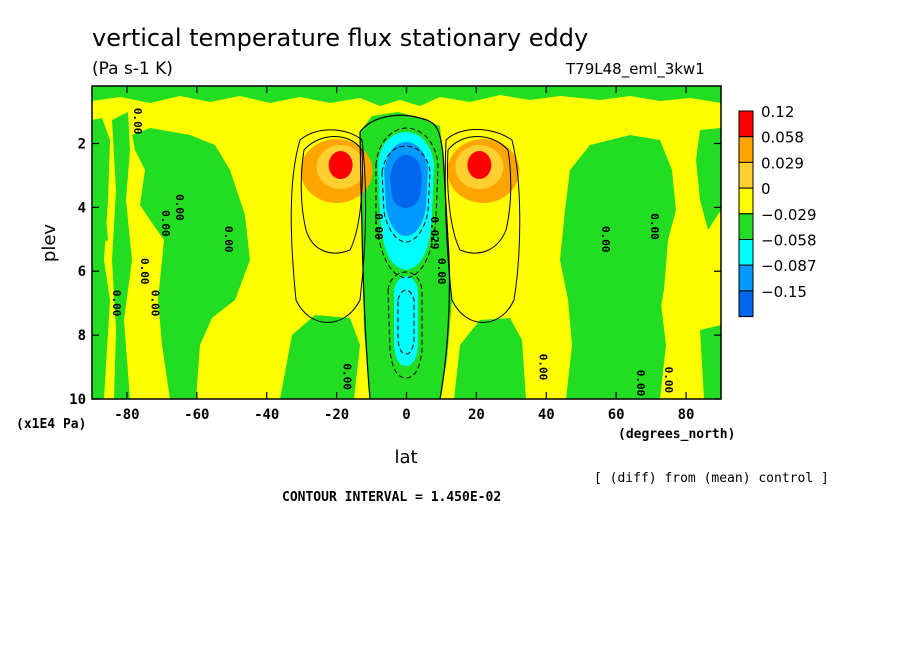  Describe the element at coordinates (340, 165) in the screenshot. I see `south-red-core` at that location.